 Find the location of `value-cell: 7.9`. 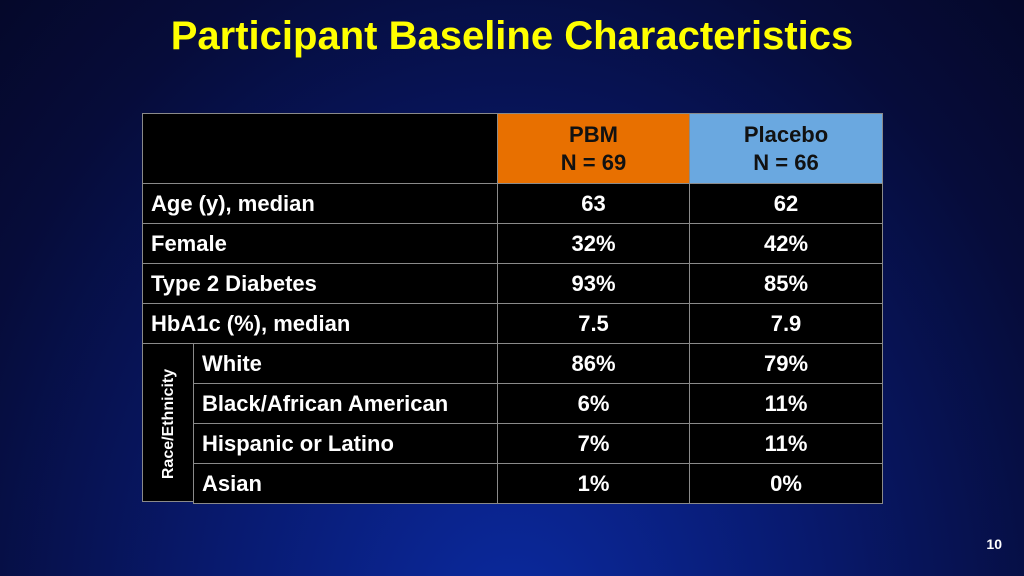

value-cell: 7.9 is located at coordinates (786, 323).